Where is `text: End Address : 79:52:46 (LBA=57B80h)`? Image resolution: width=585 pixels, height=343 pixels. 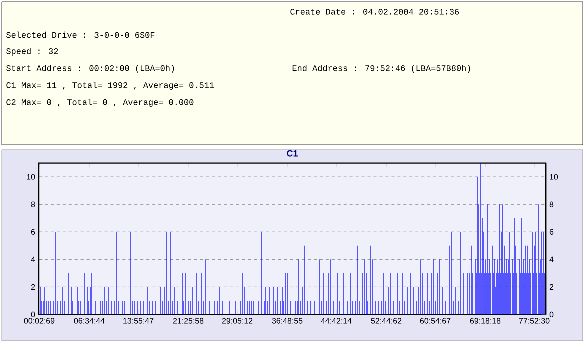
text: End Address : 79:52:46 (LBA=57B80h) is located at coordinates (381, 69).